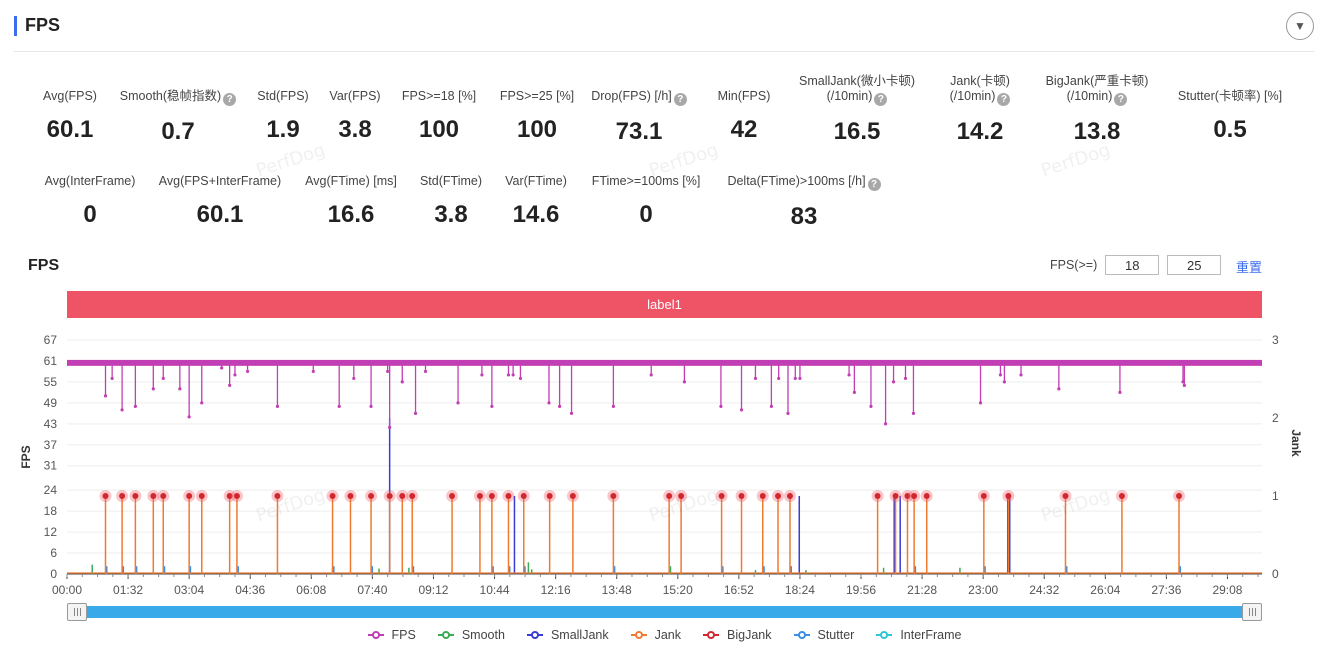 The width and height of the screenshot is (1329, 651). What do you see at coordinates (567, 635) in the screenshot?
I see `legend-item-smalljank: SmallJank` at bounding box center [567, 635].